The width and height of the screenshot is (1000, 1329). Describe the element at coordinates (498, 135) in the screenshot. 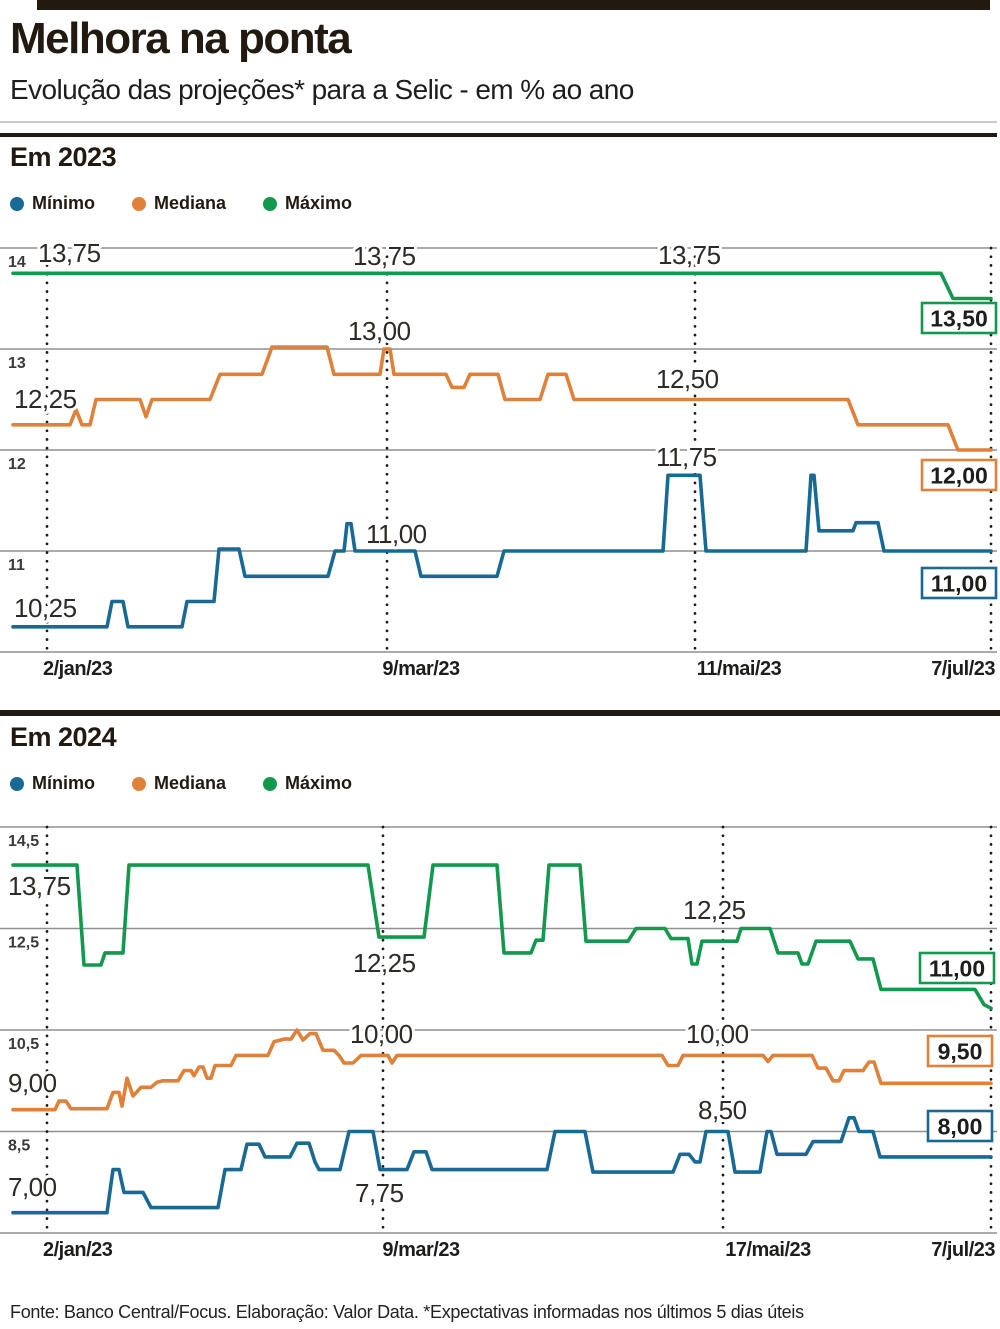

I see `section-rule-2023` at that location.